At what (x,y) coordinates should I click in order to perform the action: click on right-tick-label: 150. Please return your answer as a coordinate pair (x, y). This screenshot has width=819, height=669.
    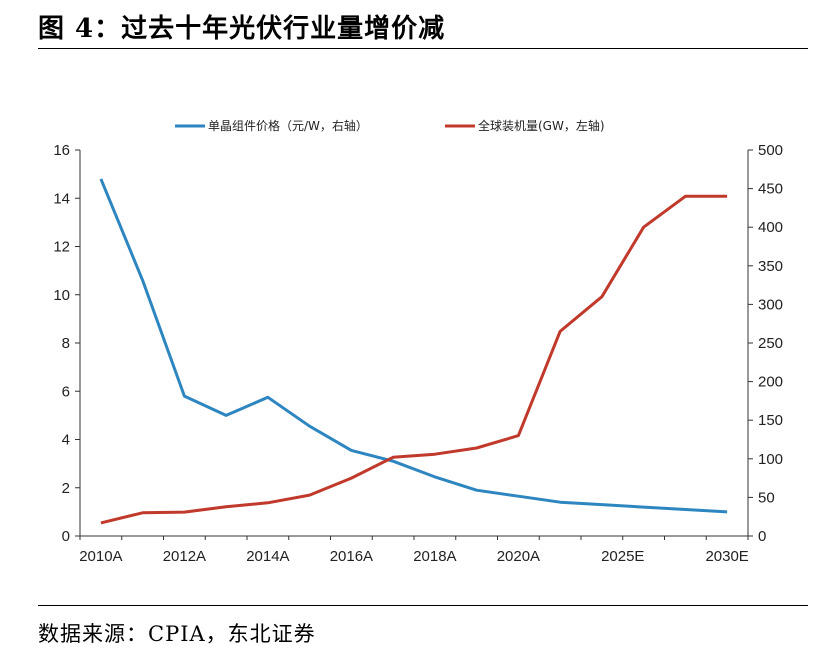
    Looking at the image, I should click on (770, 420).